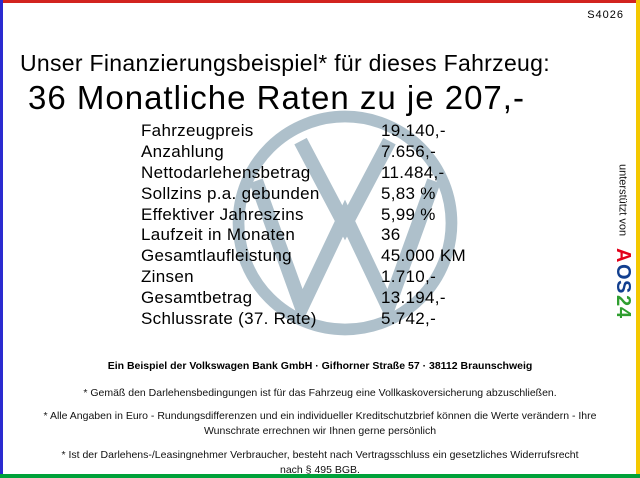 This screenshot has height=478, width=640. What do you see at coordinates (218, 235) in the screenshot?
I see `finance-label: Laufzeit in Monaten` at bounding box center [218, 235].